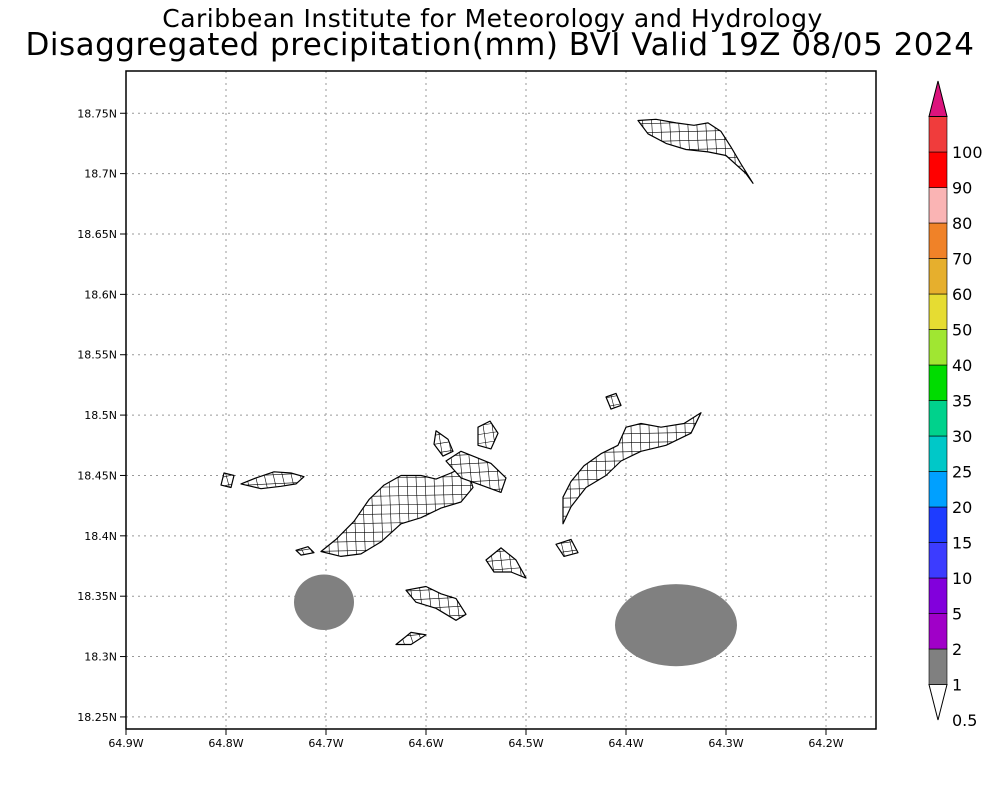 The image size is (1000, 800). What do you see at coordinates (962, 223) in the screenshot?
I see `colorbar-label: 80` at bounding box center [962, 223].